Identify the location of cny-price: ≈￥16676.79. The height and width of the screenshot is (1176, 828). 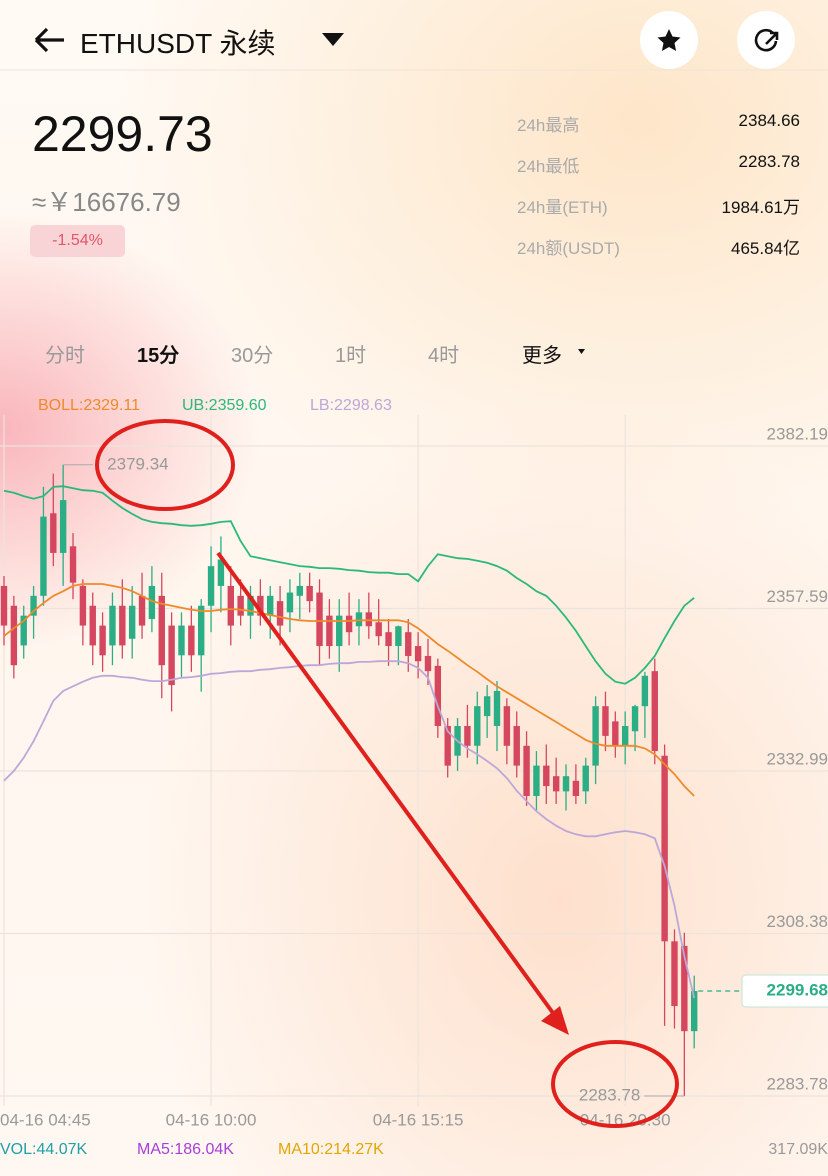
(106, 202).